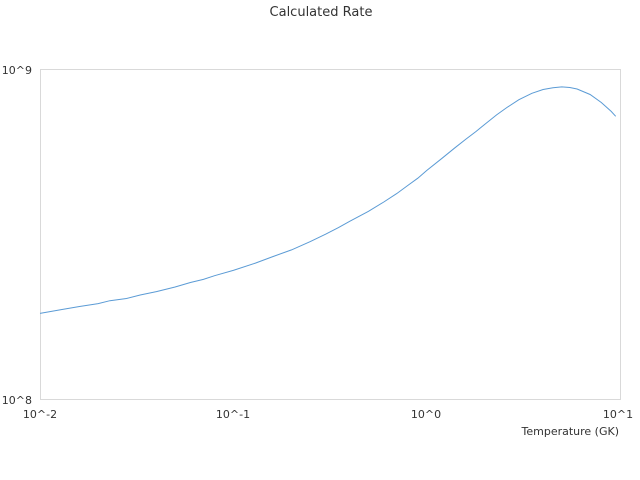 The height and width of the screenshot is (480, 640). What do you see at coordinates (321, 12) in the screenshot?
I see `chart-title: Calculated Rate` at bounding box center [321, 12].